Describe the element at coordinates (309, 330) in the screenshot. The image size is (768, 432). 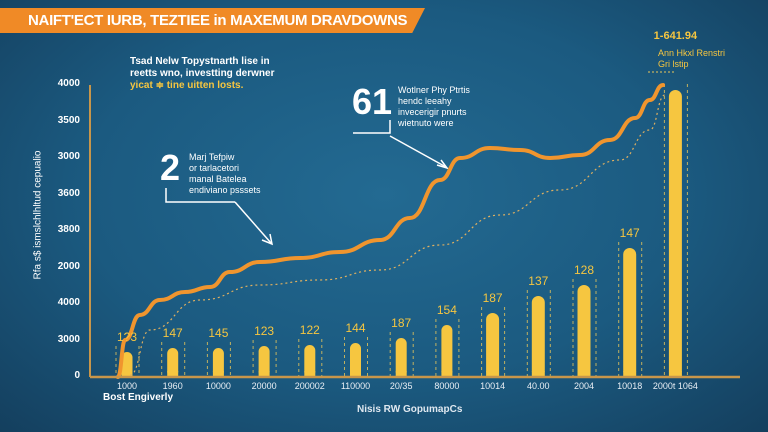
I see `bar-value-label: 122` at that location.